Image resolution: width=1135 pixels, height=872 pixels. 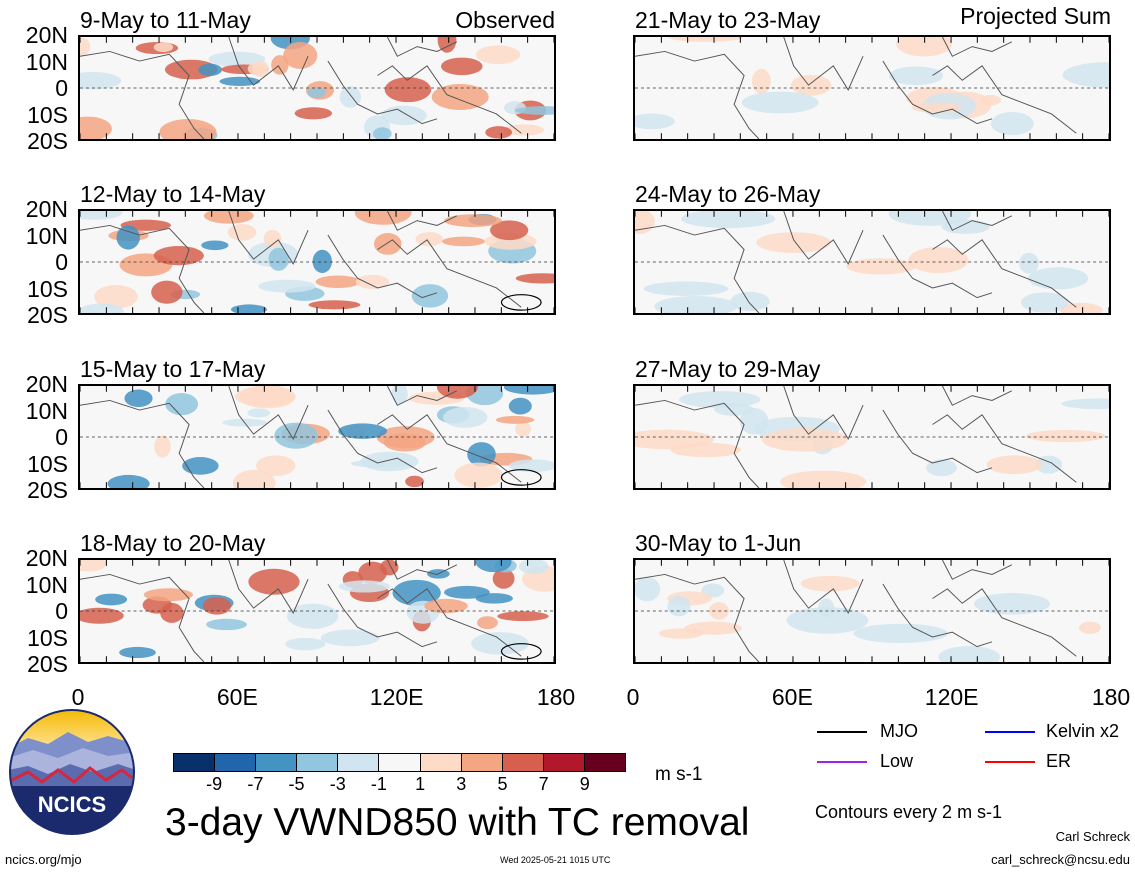 I want to click on panel-title: 12-May to 14-May, so click(x=173, y=194).